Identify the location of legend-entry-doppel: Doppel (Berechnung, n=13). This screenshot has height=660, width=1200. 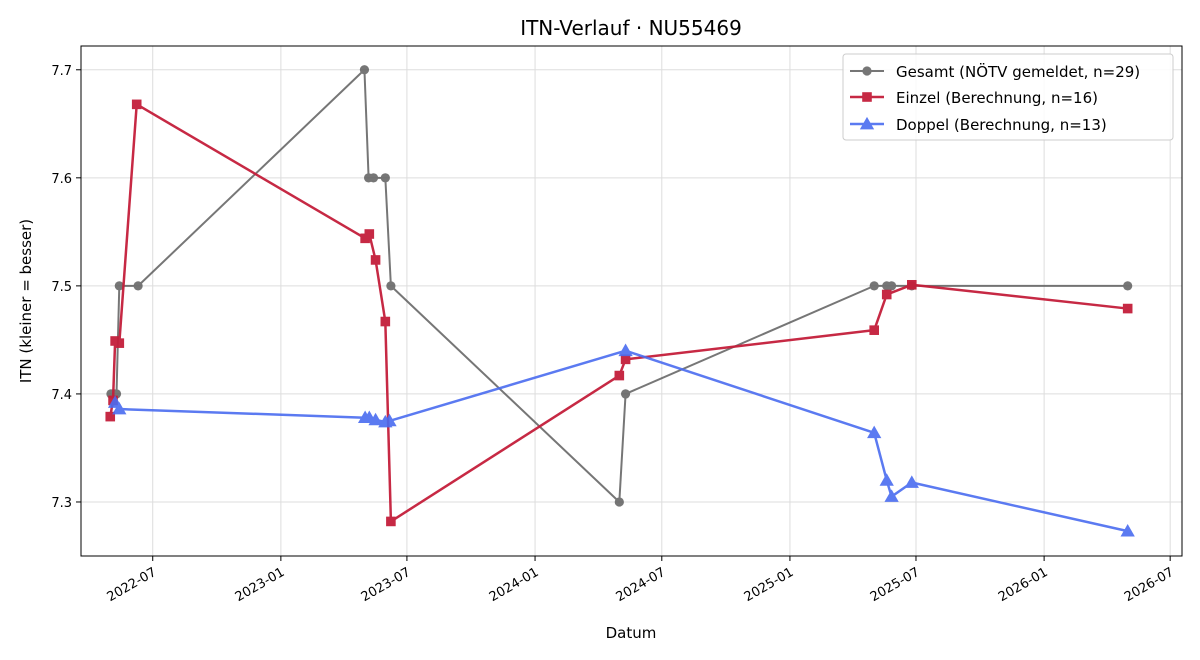
(1001, 125).